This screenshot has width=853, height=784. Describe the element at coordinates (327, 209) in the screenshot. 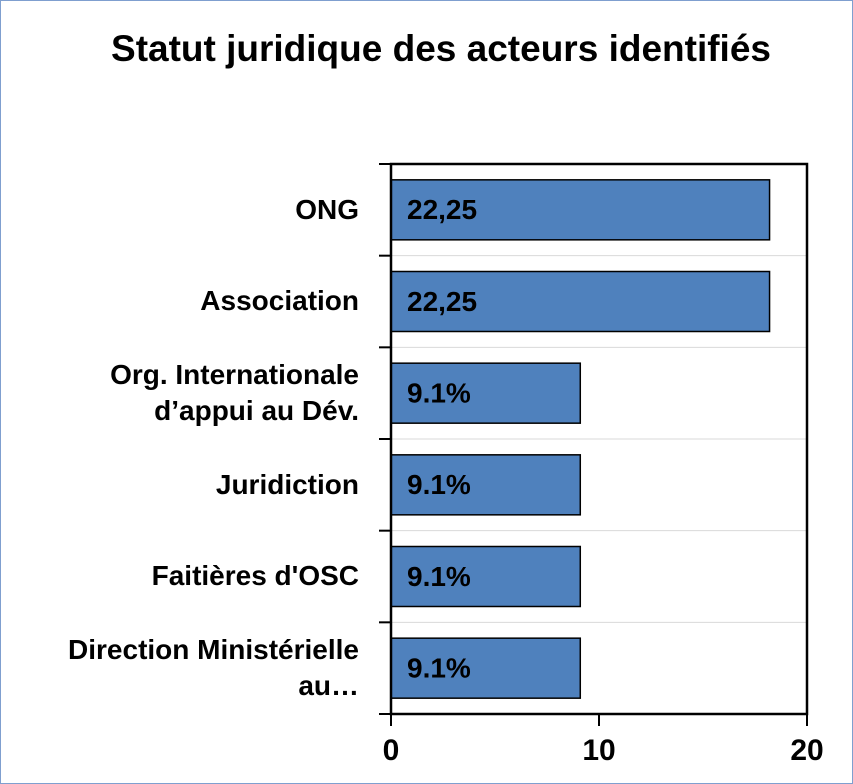

I see `y-tick-label: ONG` at that location.